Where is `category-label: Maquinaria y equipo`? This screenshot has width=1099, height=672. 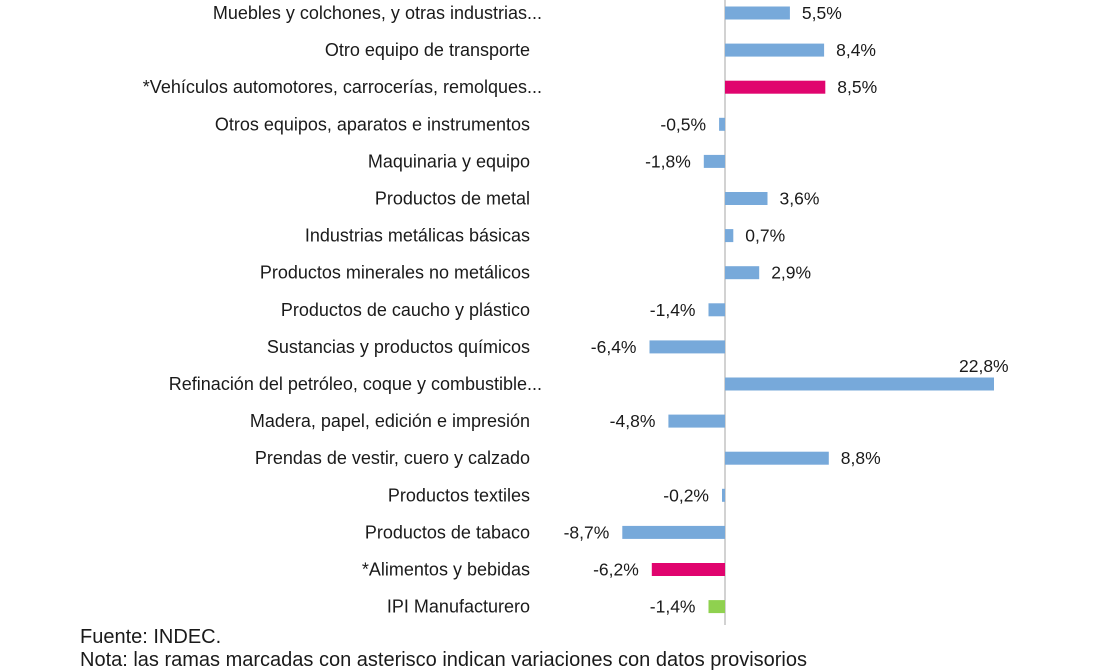
category-label: Maquinaria y equipo is located at coordinates (449, 161).